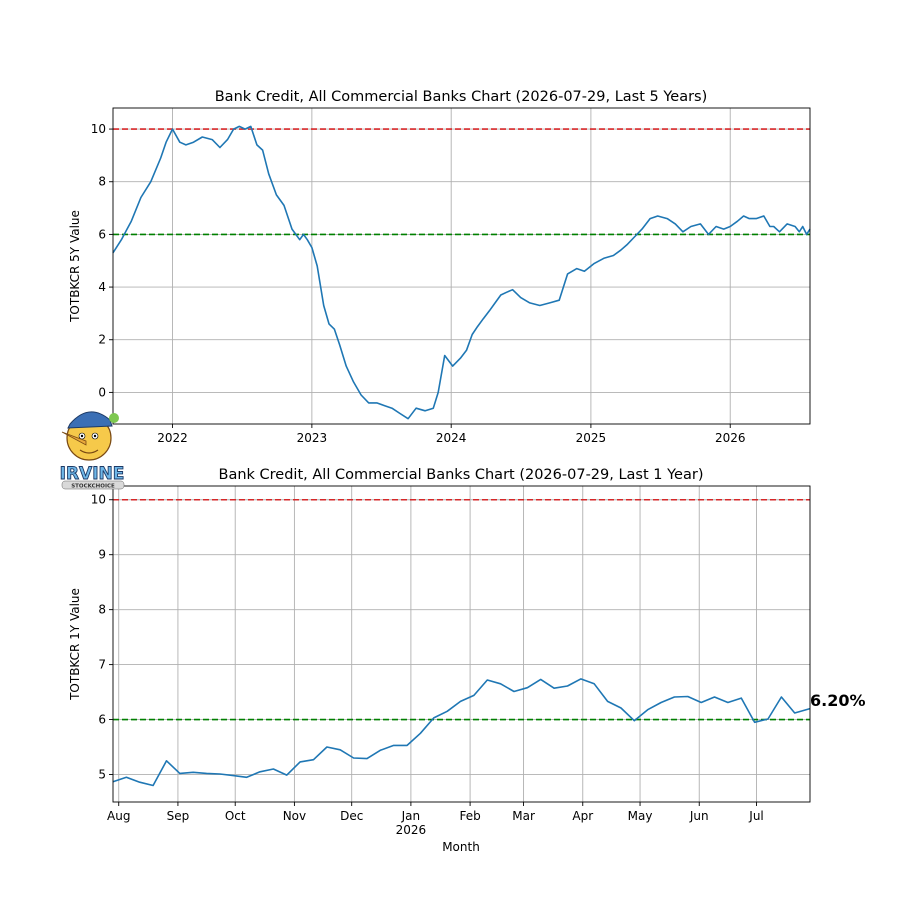 Image resolution: width=900 pixels, height=900 pixels. Describe the element at coordinates (523, 816) in the screenshot. I see `x-tick-label: Mar` at that location.